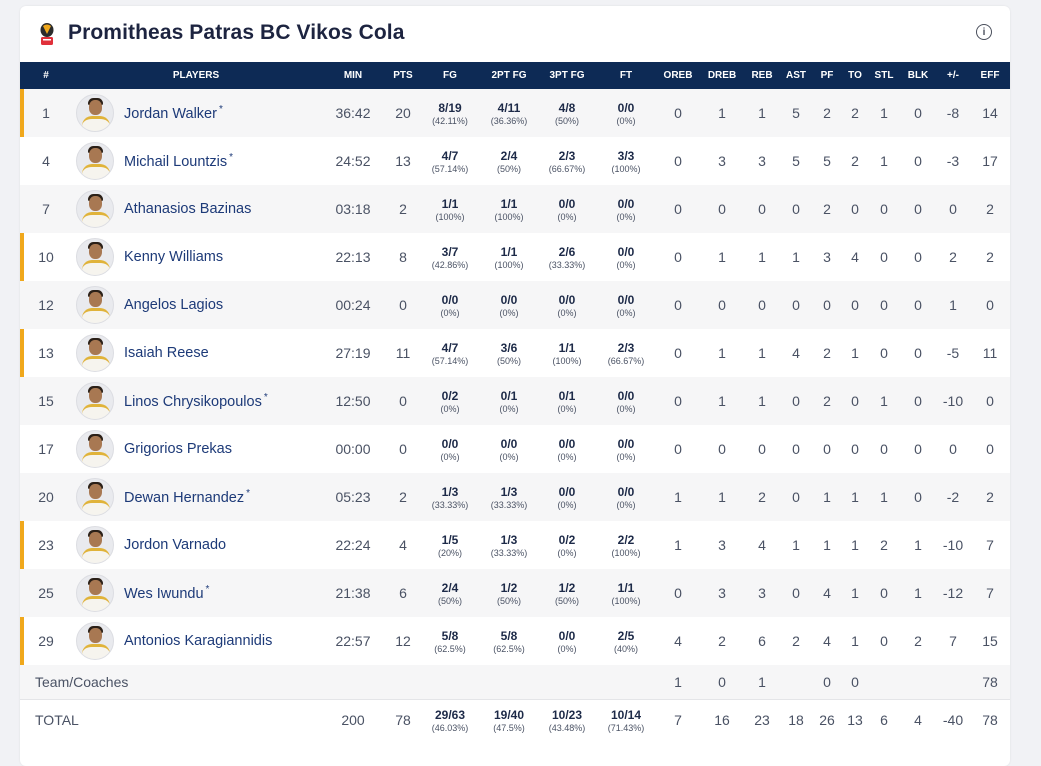  What do you see at coordinates (827, 75) in the screenshot?
I see `column-header: PF` at bounding box center [827, 75].